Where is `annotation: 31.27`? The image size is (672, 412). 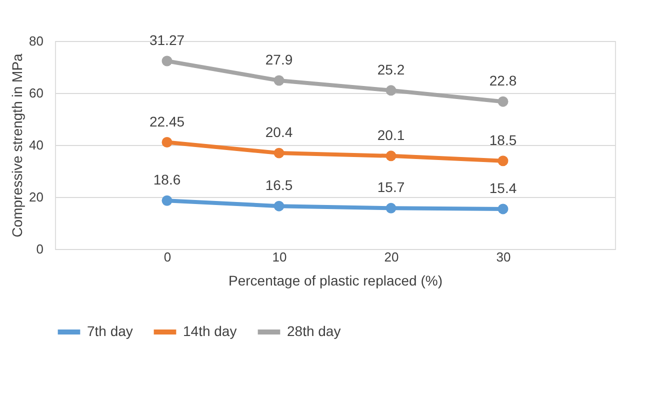
annotation: 31.27 is located at coordinates (167, 40).